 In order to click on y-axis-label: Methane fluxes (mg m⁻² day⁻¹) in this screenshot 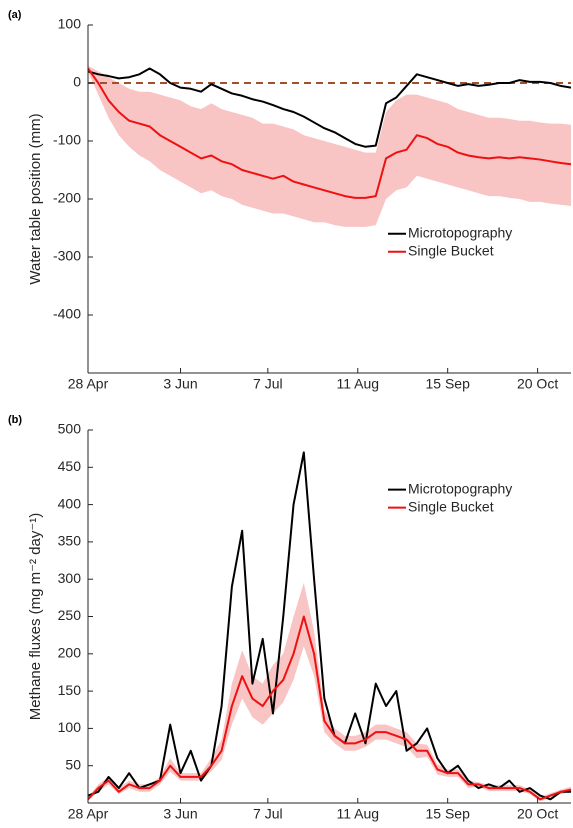, I will do `click(35, 617)`.